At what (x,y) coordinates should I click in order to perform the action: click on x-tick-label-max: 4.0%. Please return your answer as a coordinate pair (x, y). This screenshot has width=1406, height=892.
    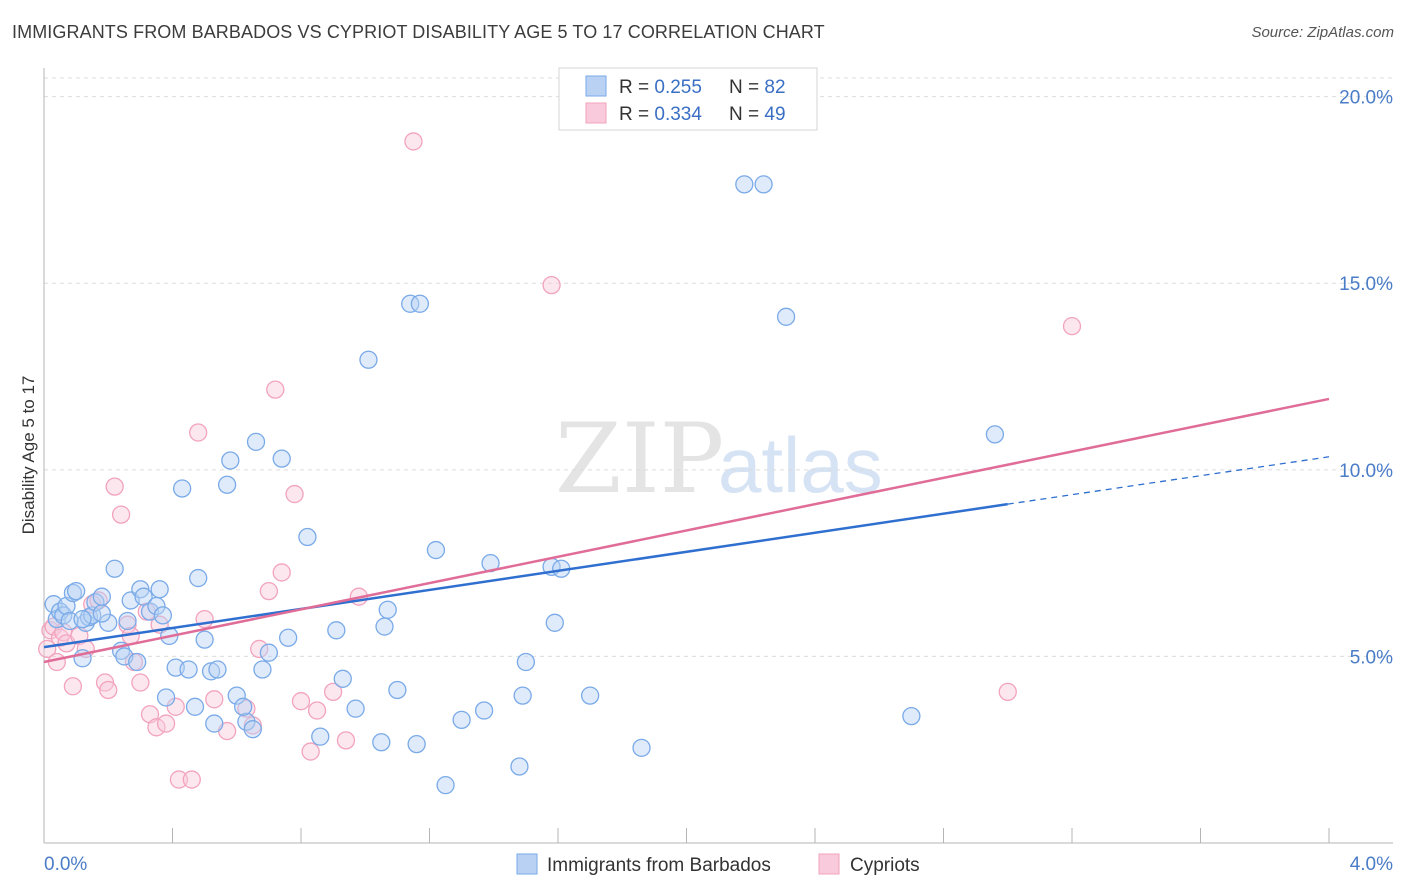
    Looking at the image, I should click on (1371, 864).